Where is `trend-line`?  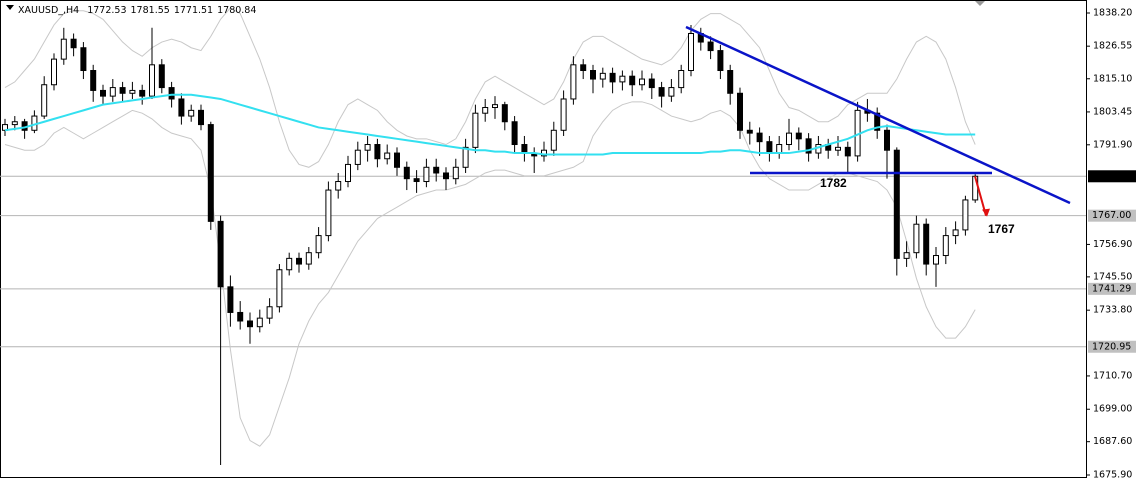
trend-line is located at coordinates (878, 115).